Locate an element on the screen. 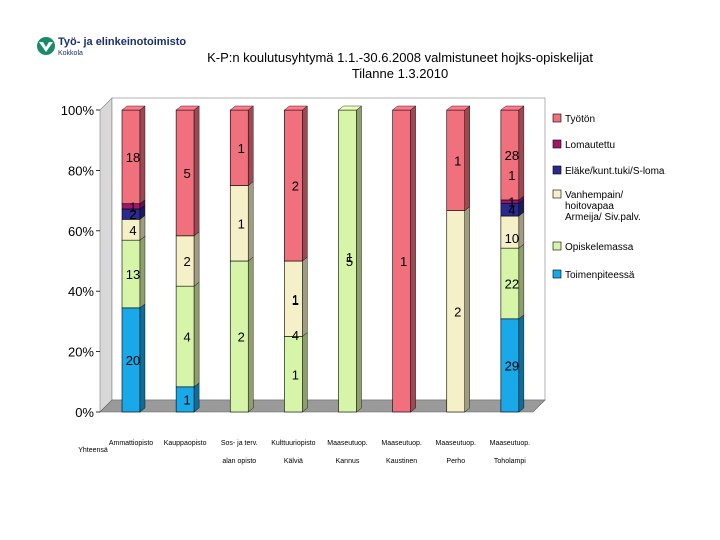  logo-place: Kokkola is located at coordinates (70, 53).